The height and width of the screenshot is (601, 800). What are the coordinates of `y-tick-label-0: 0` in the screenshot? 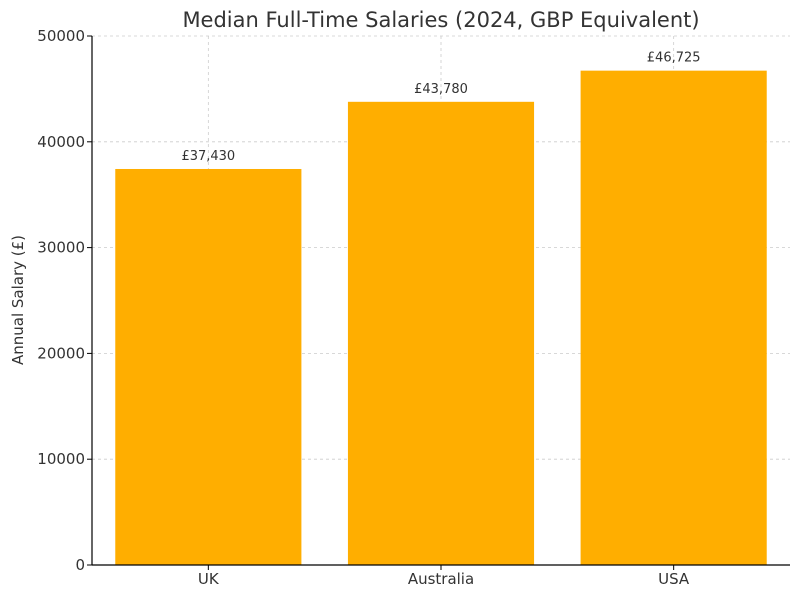 It's located at (80, 565).